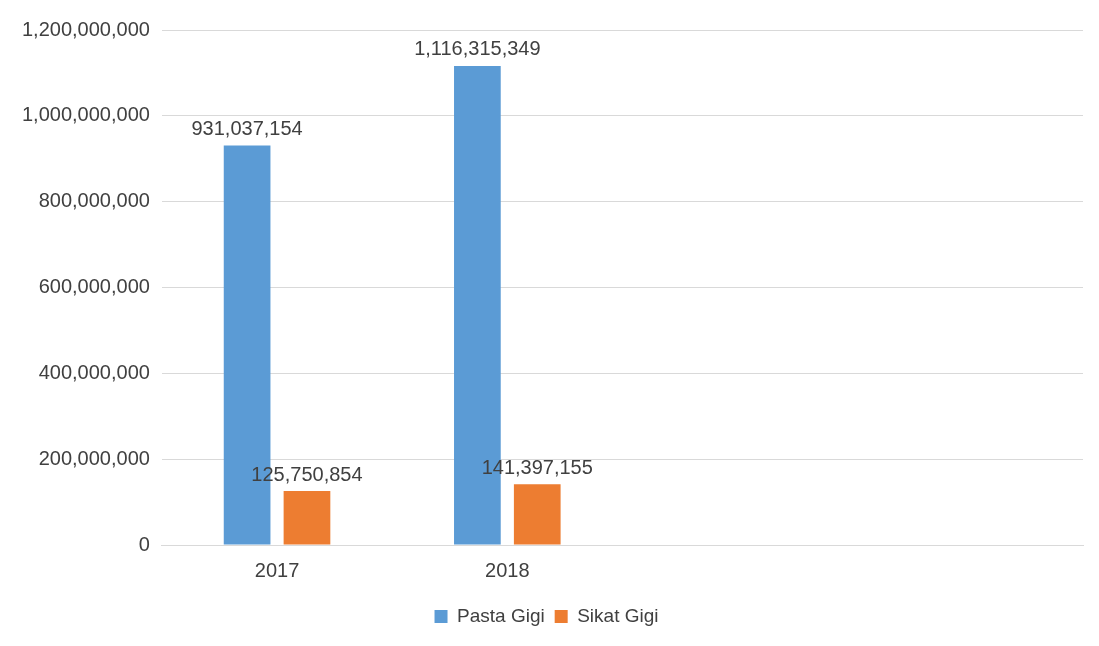 This screenshot has height=646, width=1099. I want to click on x-tick-label: 2017, so click(277, 569).